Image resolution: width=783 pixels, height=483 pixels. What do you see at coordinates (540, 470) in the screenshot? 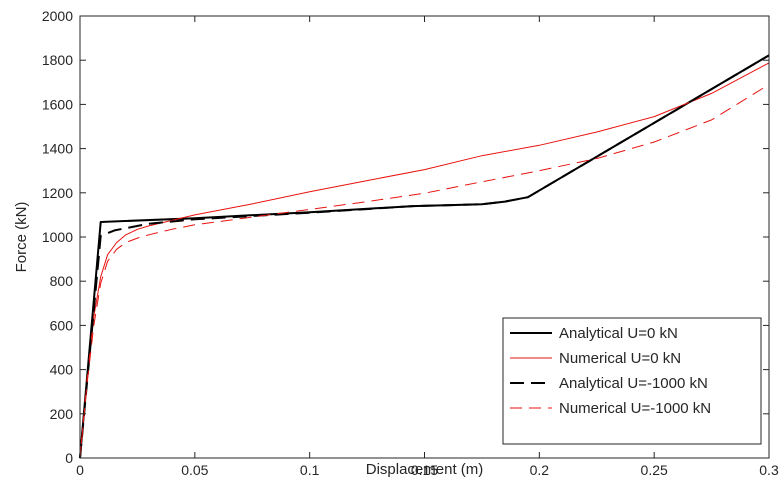
I see `x-tick-label: 0.2` at bounding box center [540, 470].